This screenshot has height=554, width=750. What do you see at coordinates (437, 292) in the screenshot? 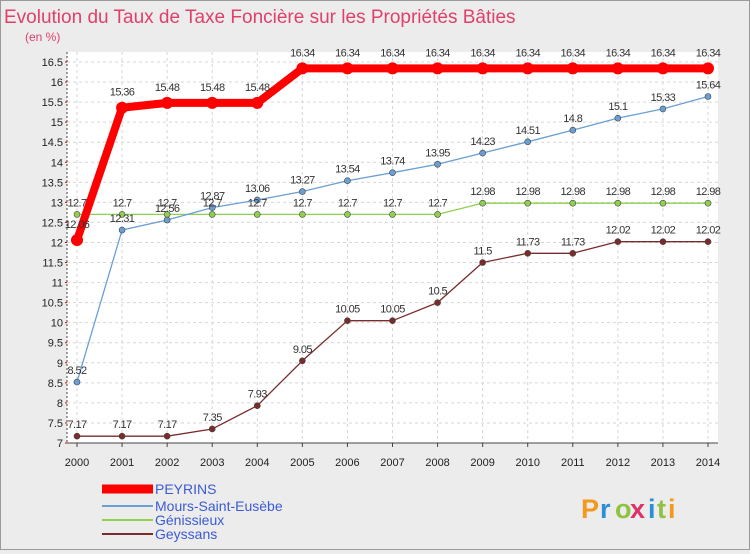
I see `data-label: 10.5` at bounding box center [437, 292].